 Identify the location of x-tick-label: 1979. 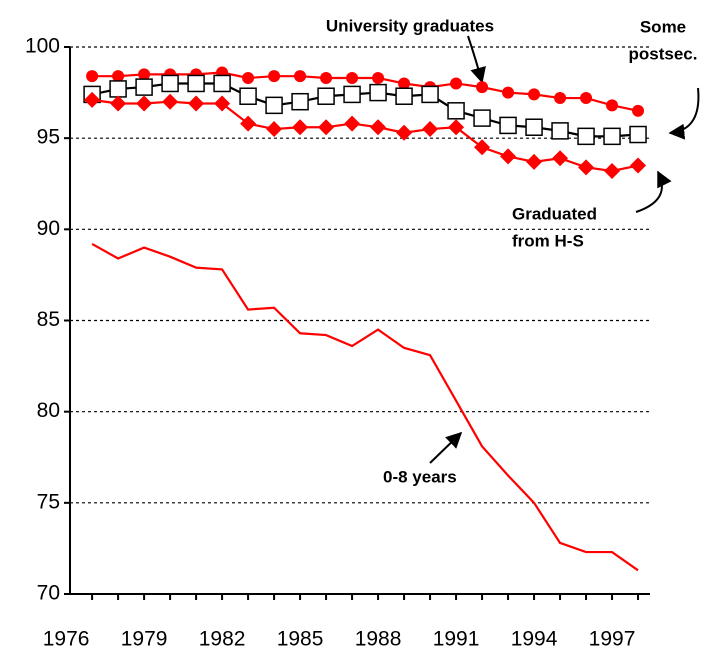
(144, 639).